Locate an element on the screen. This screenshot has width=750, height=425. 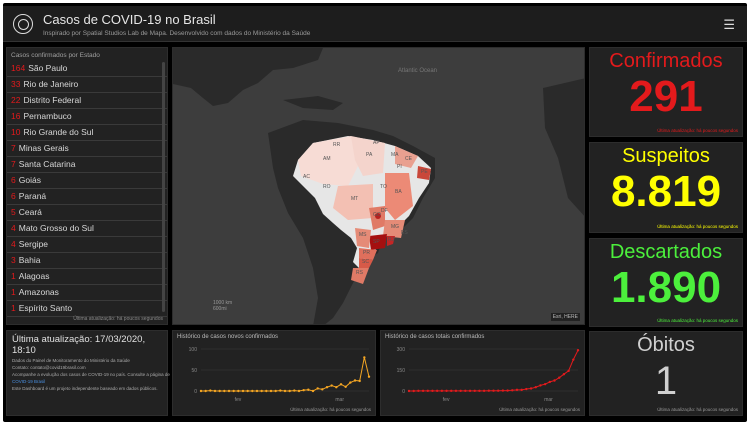
state-ms is located at coordinates (363, 238).